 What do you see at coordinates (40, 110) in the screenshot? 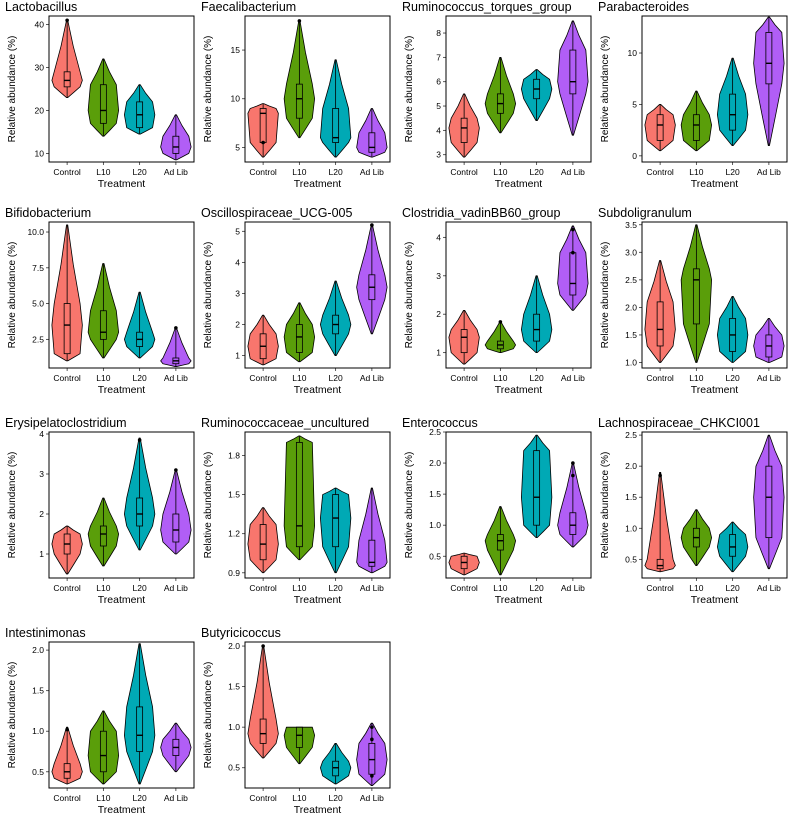
I see `y-tick-label: 20` at bounding box center [40, 110].